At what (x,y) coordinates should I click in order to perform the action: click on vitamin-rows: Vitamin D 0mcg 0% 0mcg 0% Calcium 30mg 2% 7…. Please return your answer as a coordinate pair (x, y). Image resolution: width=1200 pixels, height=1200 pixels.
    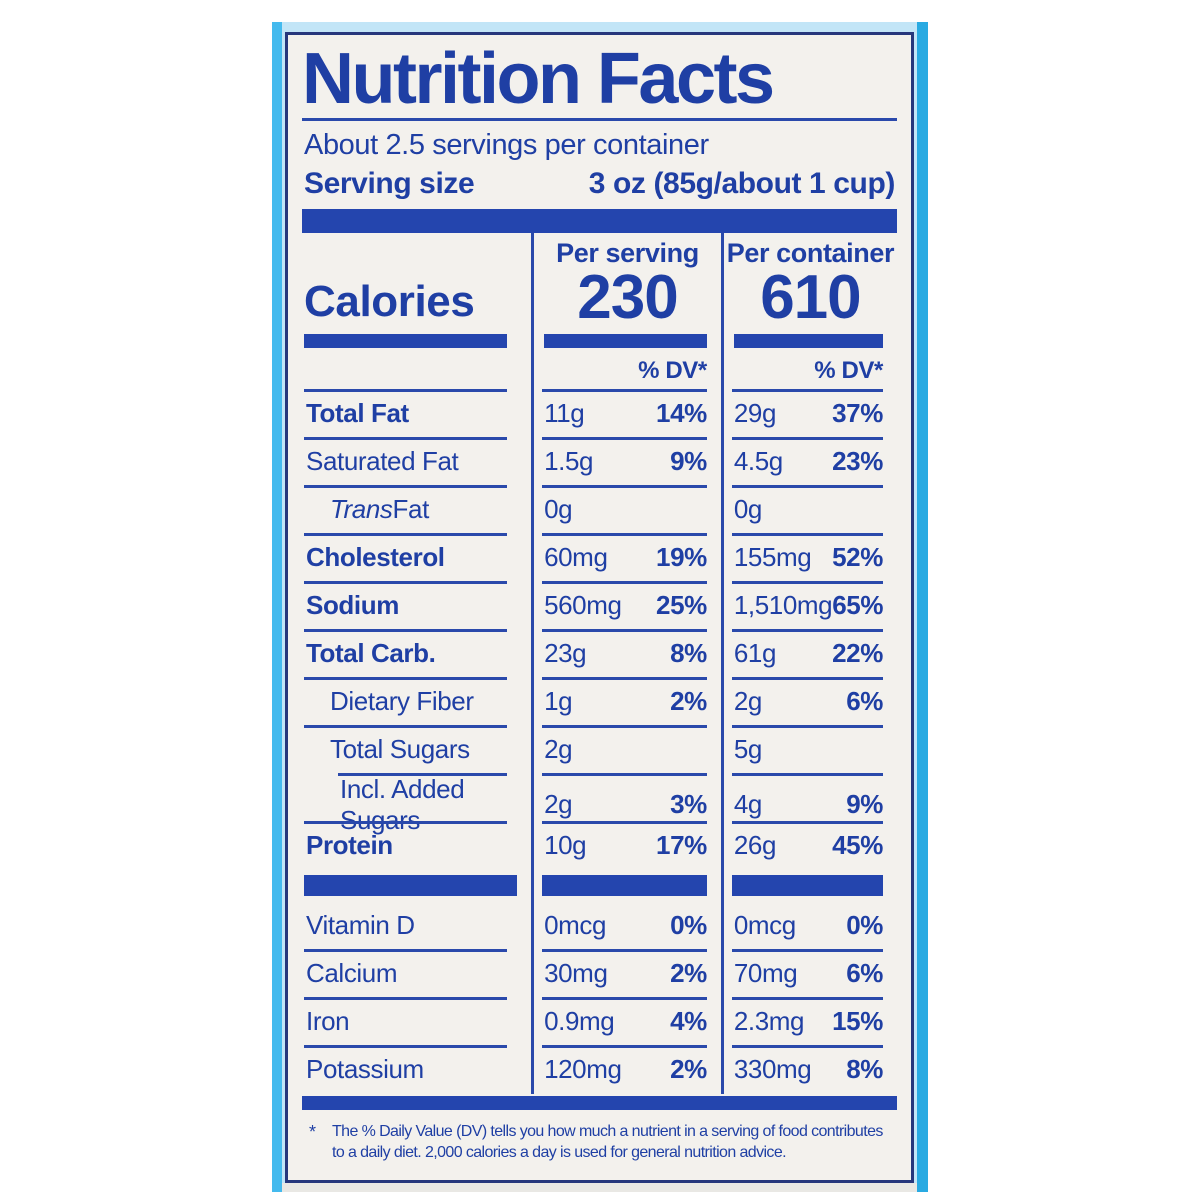
    Looking at the image, I should click on (599, 997).